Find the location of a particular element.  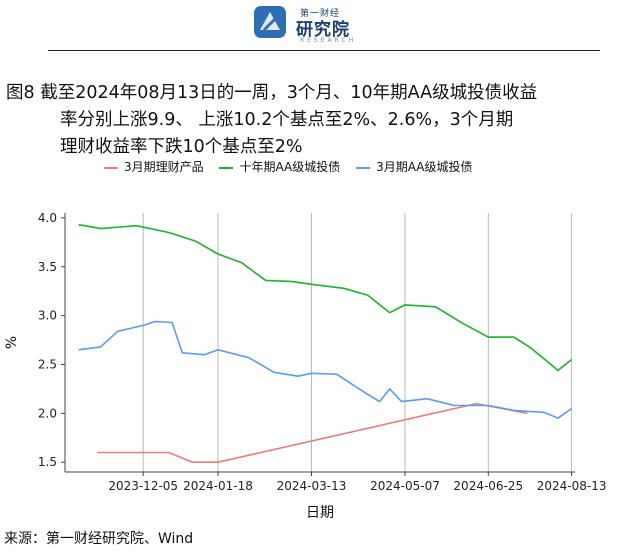

x-tick-label: 2024-08-13 is located at coordinates (572, 486).